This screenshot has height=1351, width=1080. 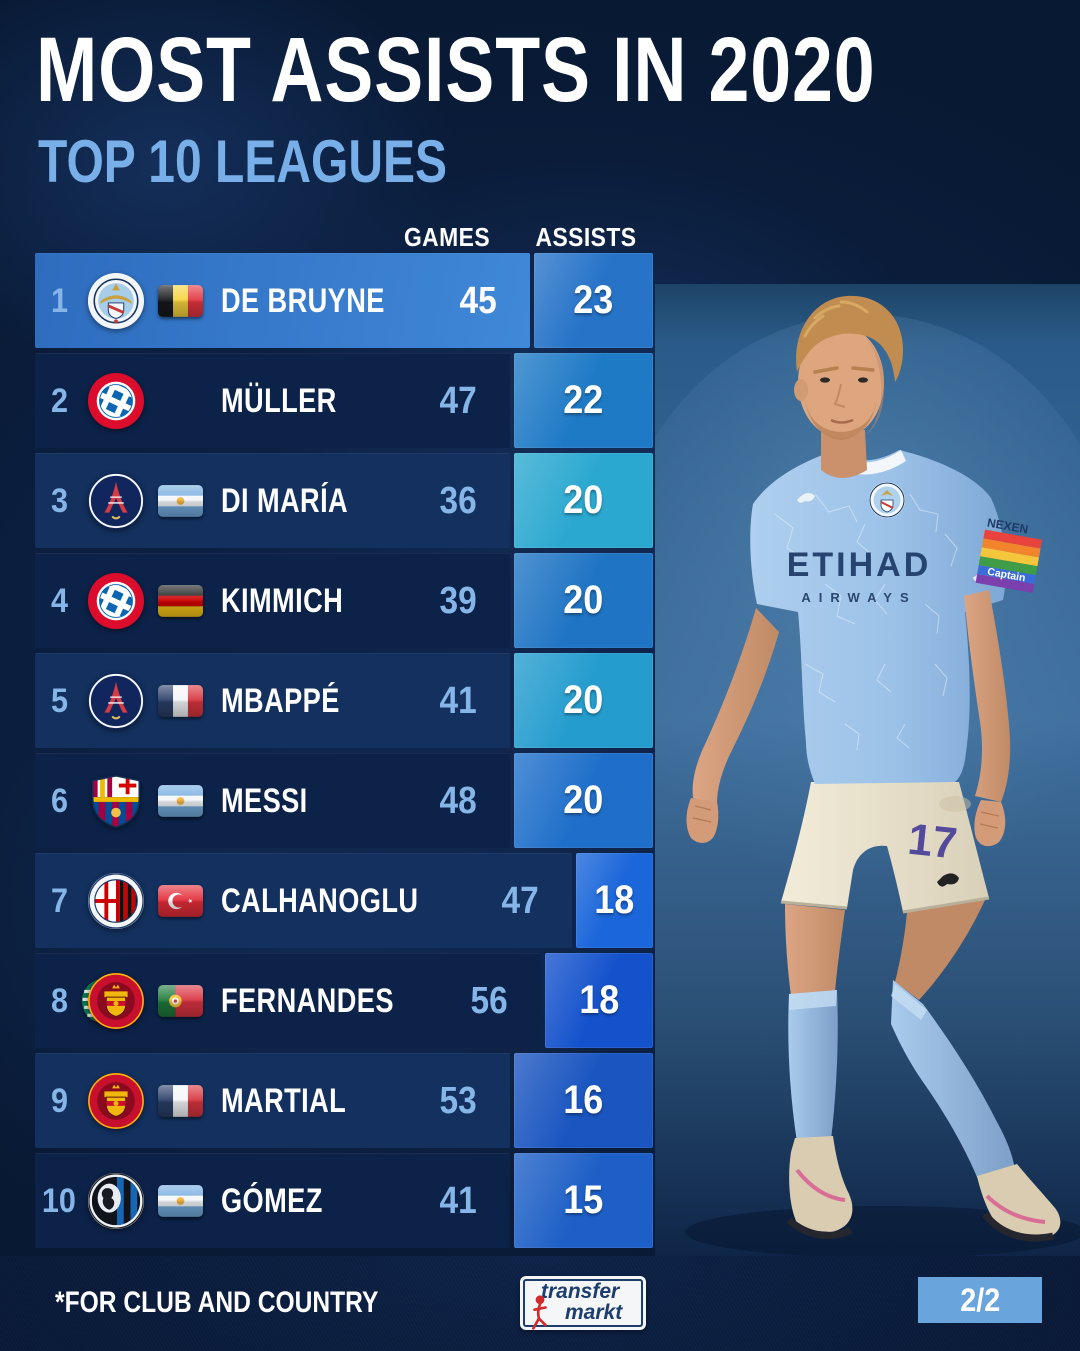 I want to click on player-name: DI MARÍA, so click(x=285, y=500).